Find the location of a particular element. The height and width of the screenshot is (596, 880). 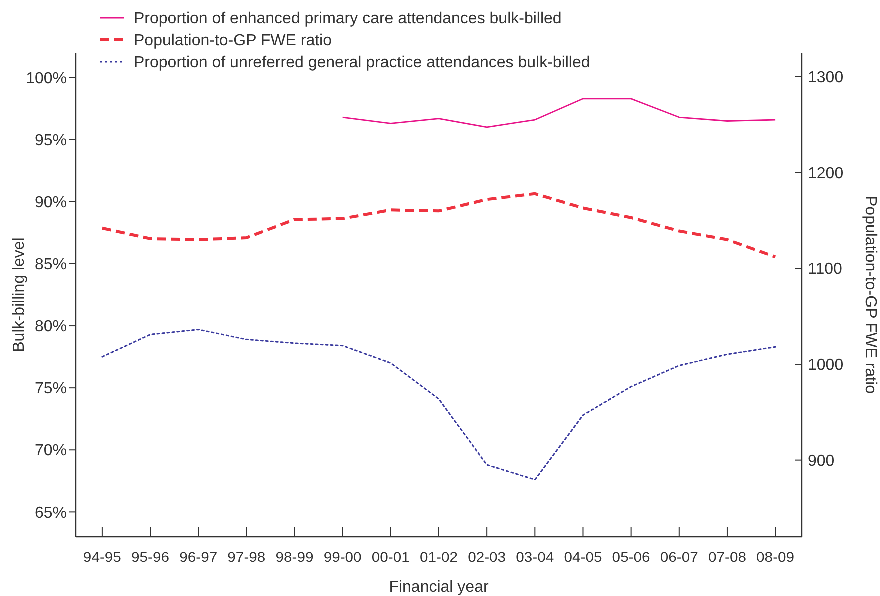

y2-tick-label: 1200 is located at coordinates (826, 173).